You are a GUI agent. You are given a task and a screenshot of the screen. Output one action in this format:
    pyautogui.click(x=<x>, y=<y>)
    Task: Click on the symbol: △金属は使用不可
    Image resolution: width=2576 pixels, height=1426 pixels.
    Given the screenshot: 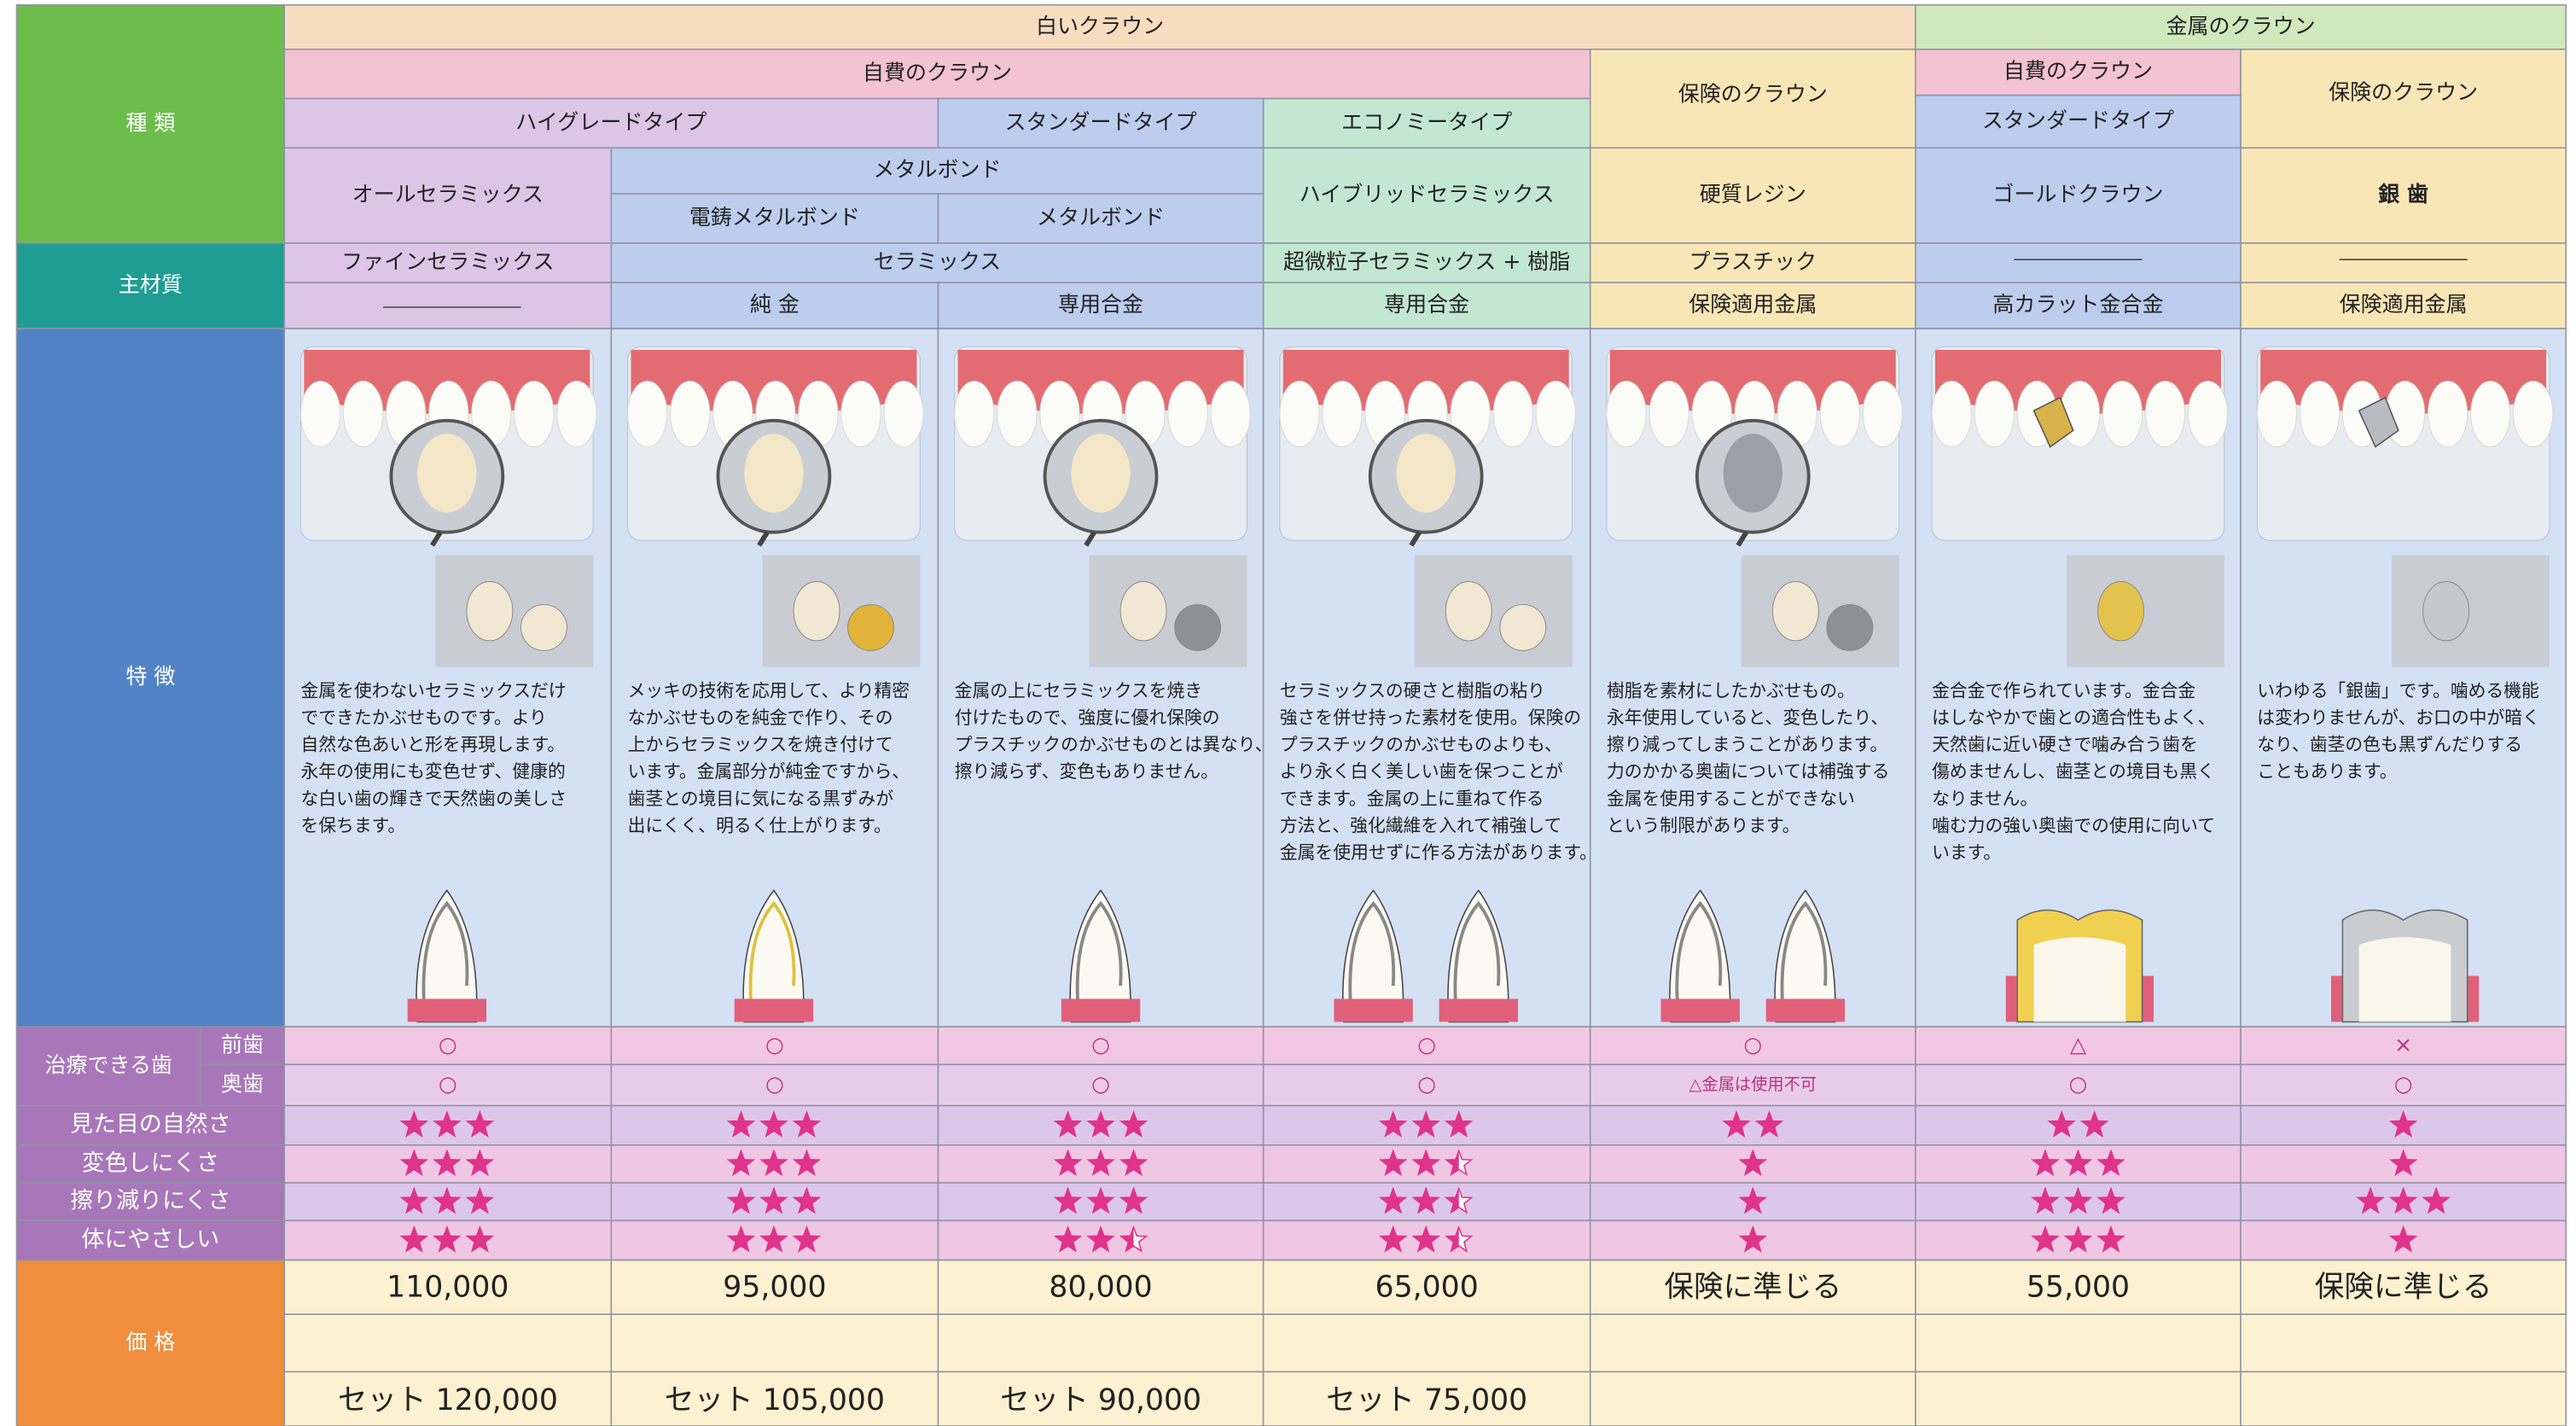 What is the action you would take?
    pyautogui.click(x=1753, y=1084)
    